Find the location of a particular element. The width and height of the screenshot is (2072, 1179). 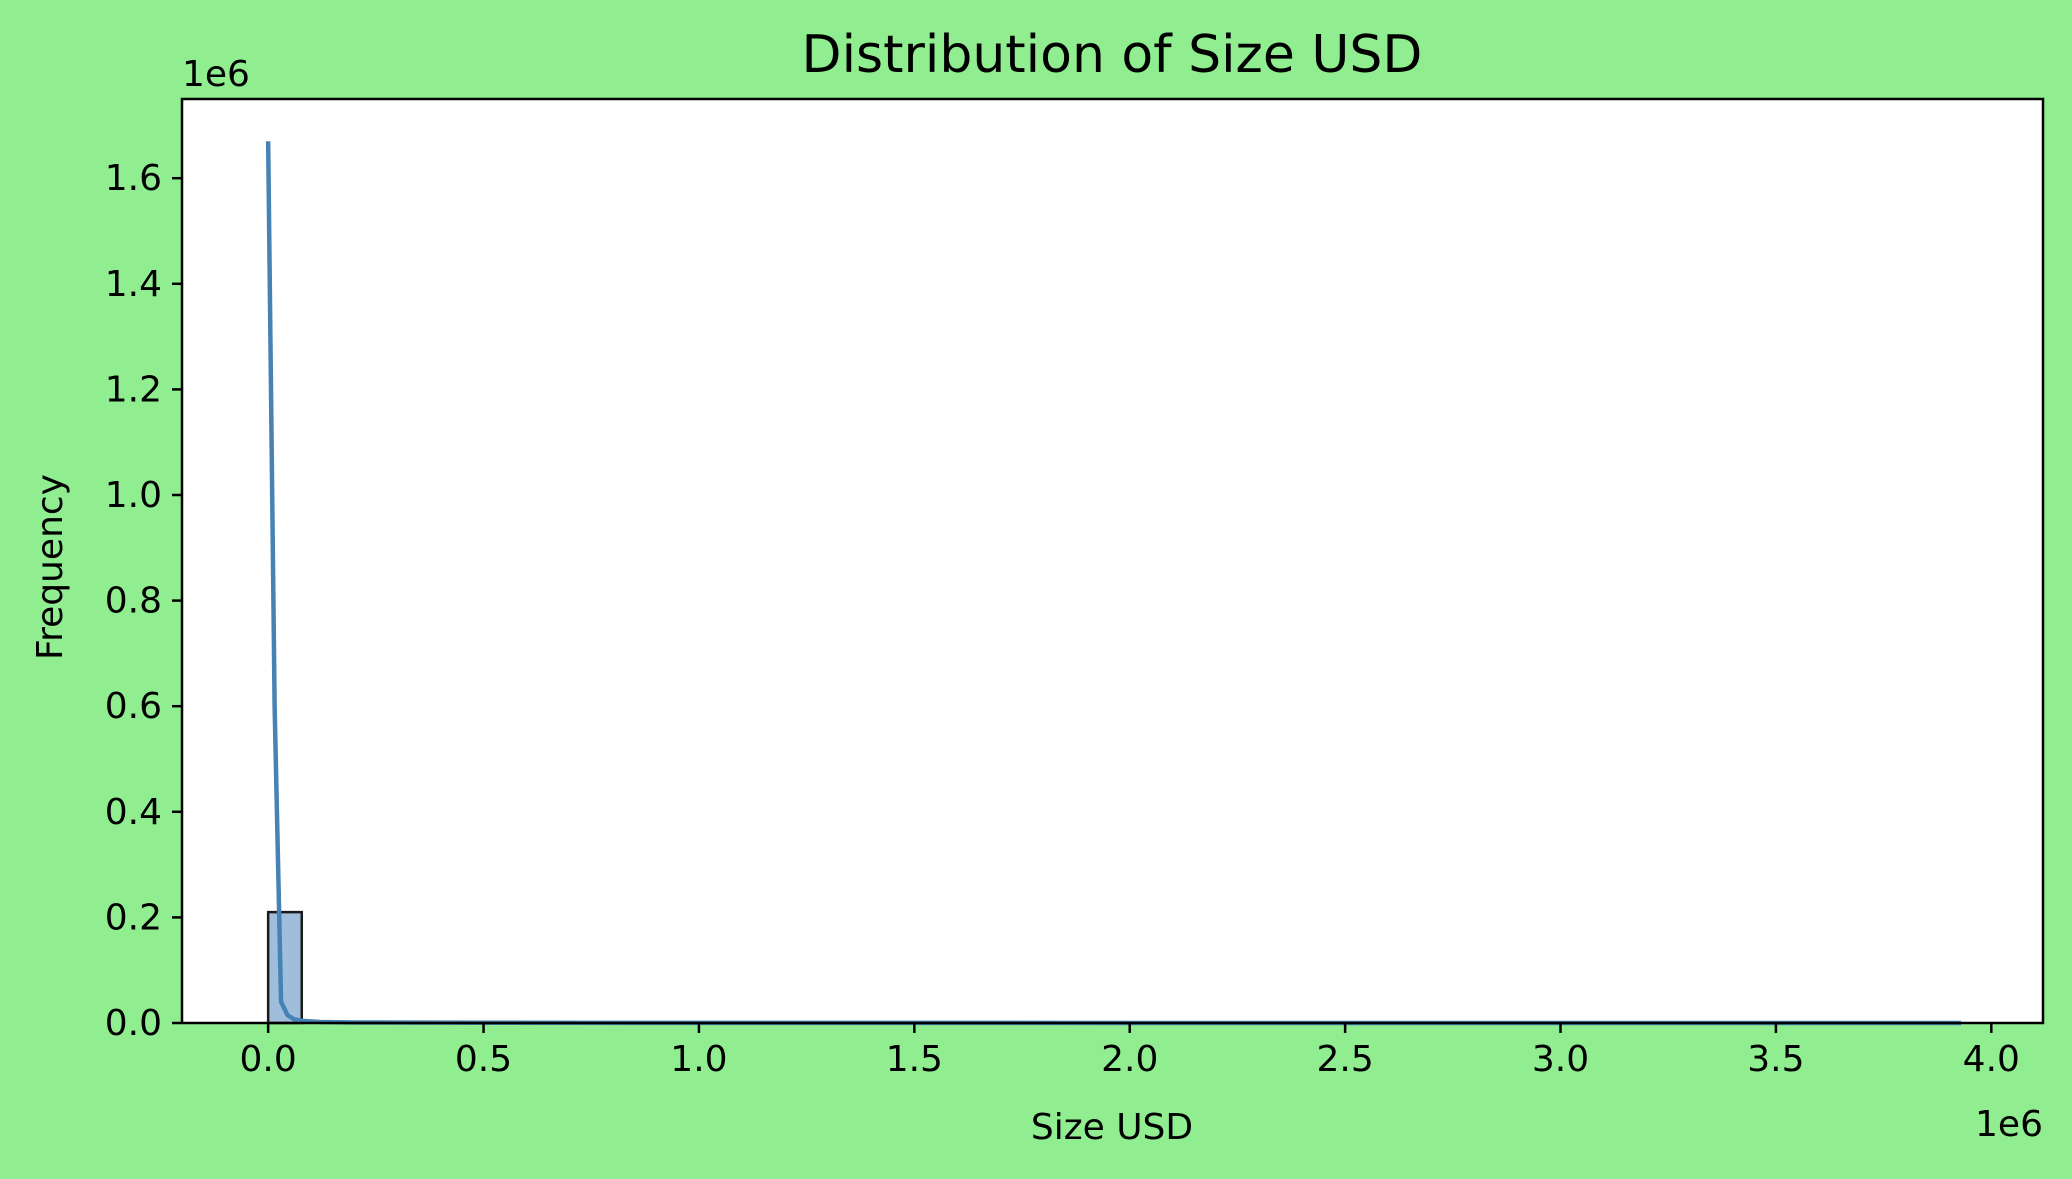

chart-title: Distribution of Size USD is located at coordinates (1112, 55).